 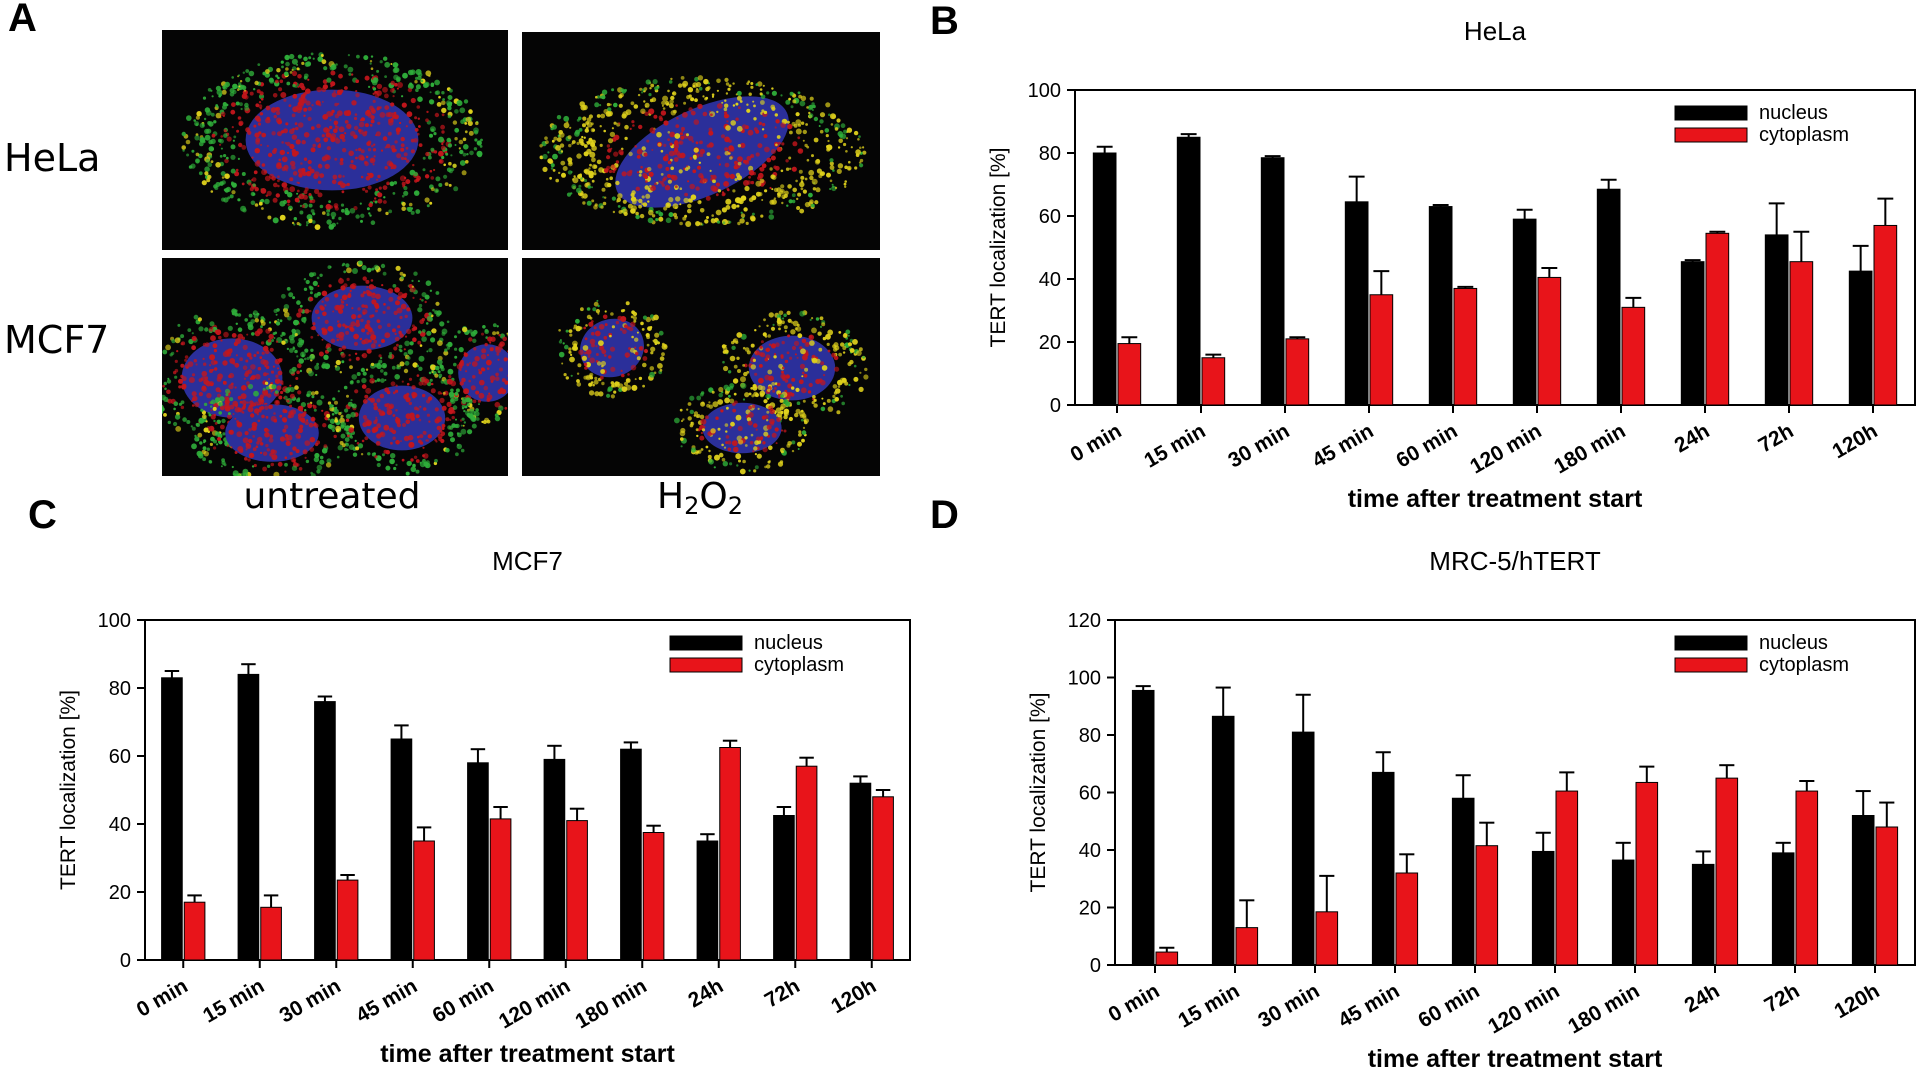 What do you see at coordinates (335, 140) in the screenshot?
I see `micrograph-hela-untreated` at bounding box center [335, 140].